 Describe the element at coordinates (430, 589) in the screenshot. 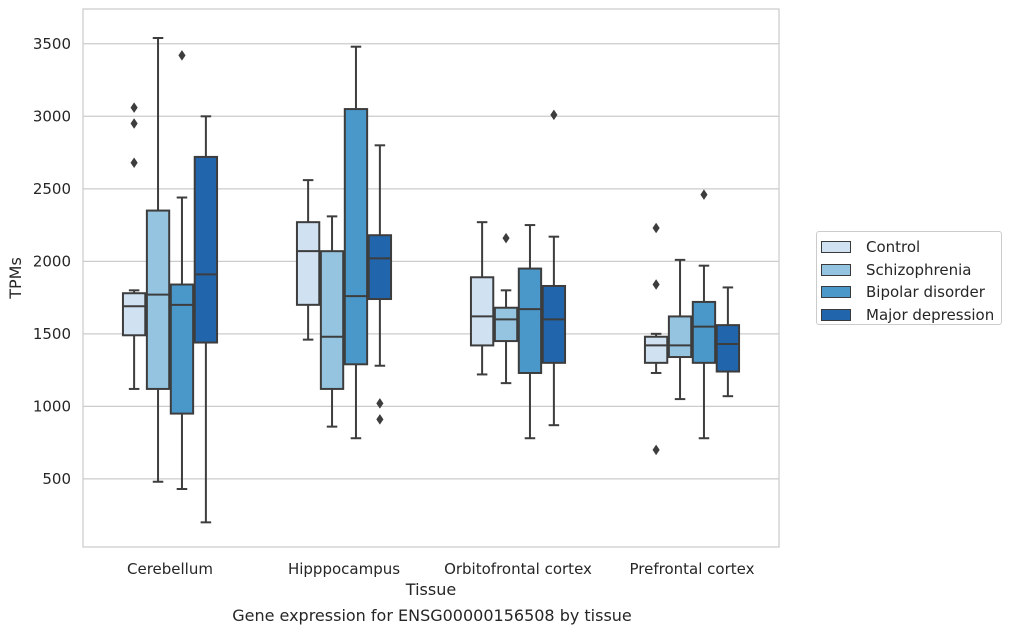

I see `x-axis-label: Tissue` at that location.